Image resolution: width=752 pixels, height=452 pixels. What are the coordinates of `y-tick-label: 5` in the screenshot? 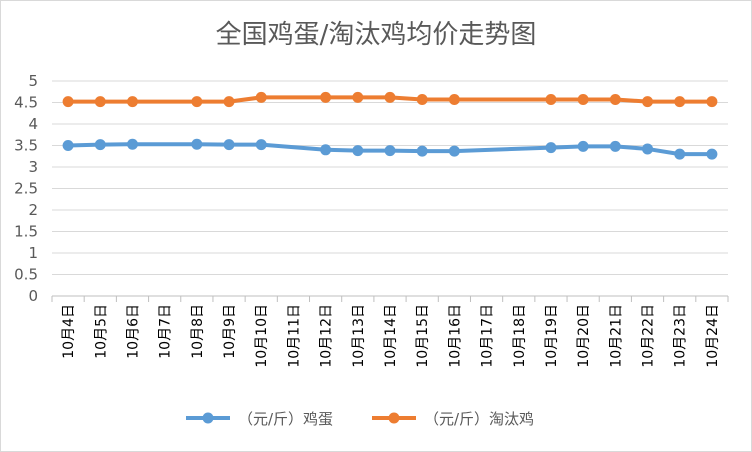 It's located at (33, 81).